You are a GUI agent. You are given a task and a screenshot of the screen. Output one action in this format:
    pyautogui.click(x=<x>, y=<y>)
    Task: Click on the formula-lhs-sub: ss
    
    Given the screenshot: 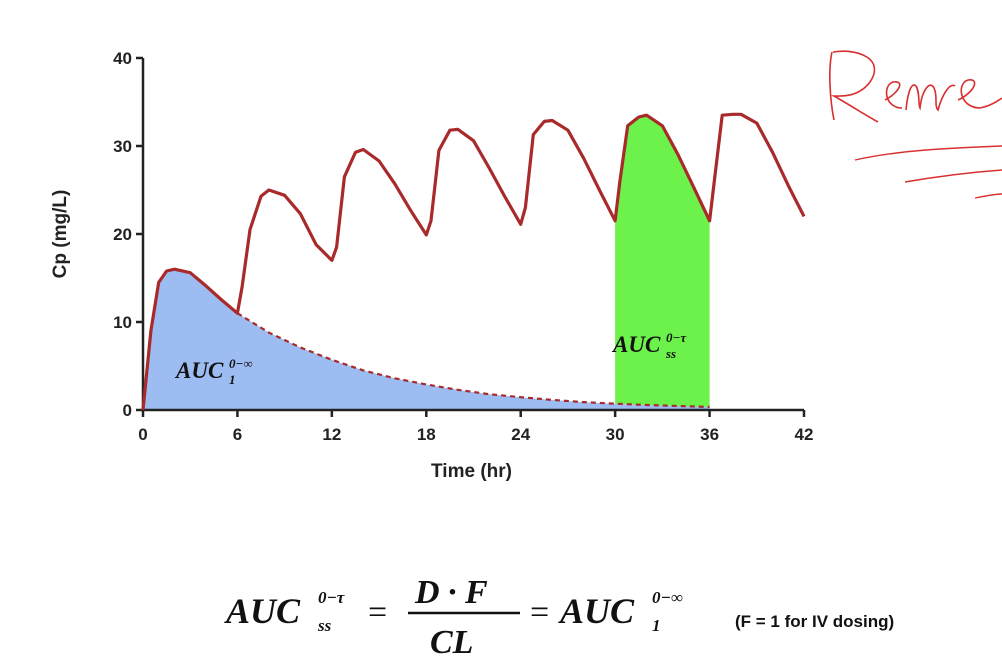 What is the action you would take?
    pyautogui.click(x=324, y=625)
    